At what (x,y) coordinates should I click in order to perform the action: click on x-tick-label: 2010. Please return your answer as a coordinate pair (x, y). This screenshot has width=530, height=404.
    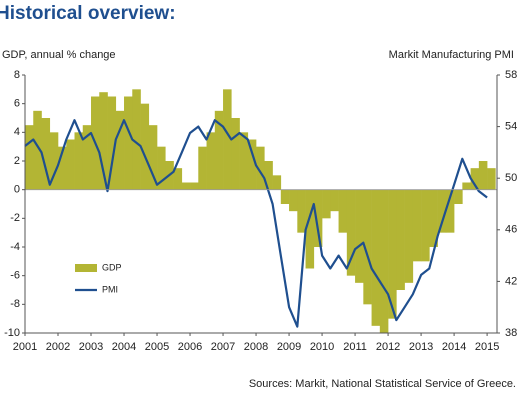
    Looking at the image, I should click on (322, 347).